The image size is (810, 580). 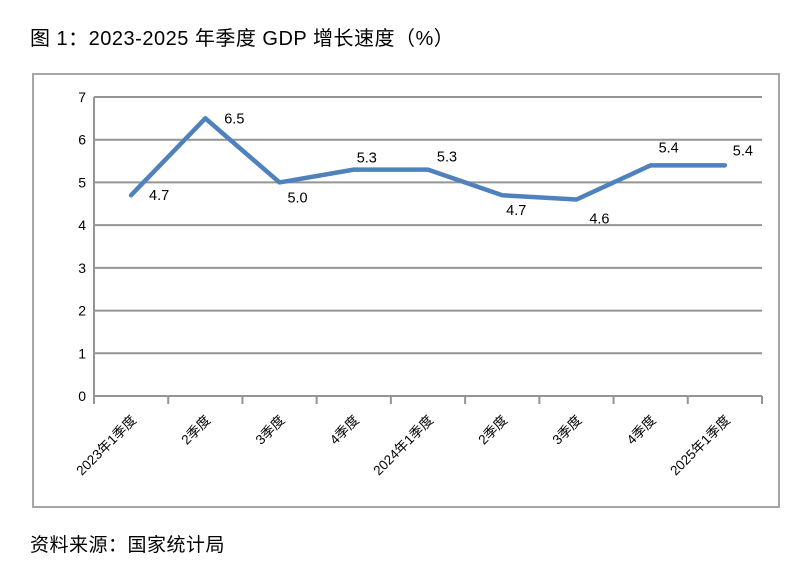 What do you see at coordinates (128, 545) in the screenshot?
I see `source-note: 资料来源：国家统计局` at bounding box center [128, 545].